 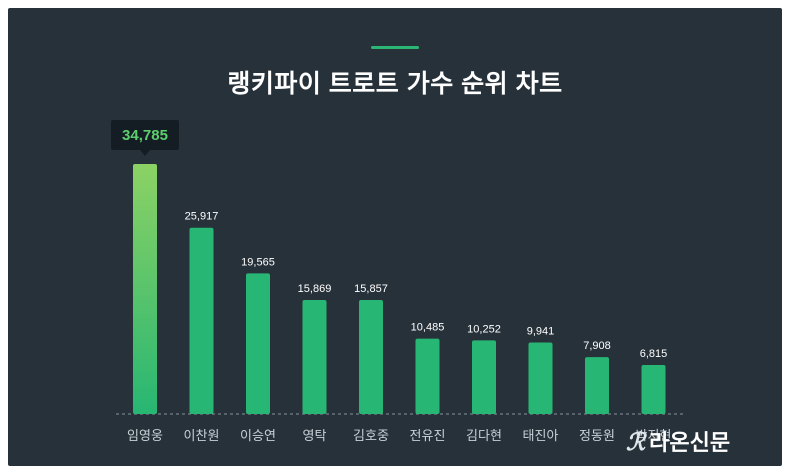 What do you see at coordinates (145, 153) in the screenshot?
I see `tooltip-pointer` at bounding box center [145, 153].